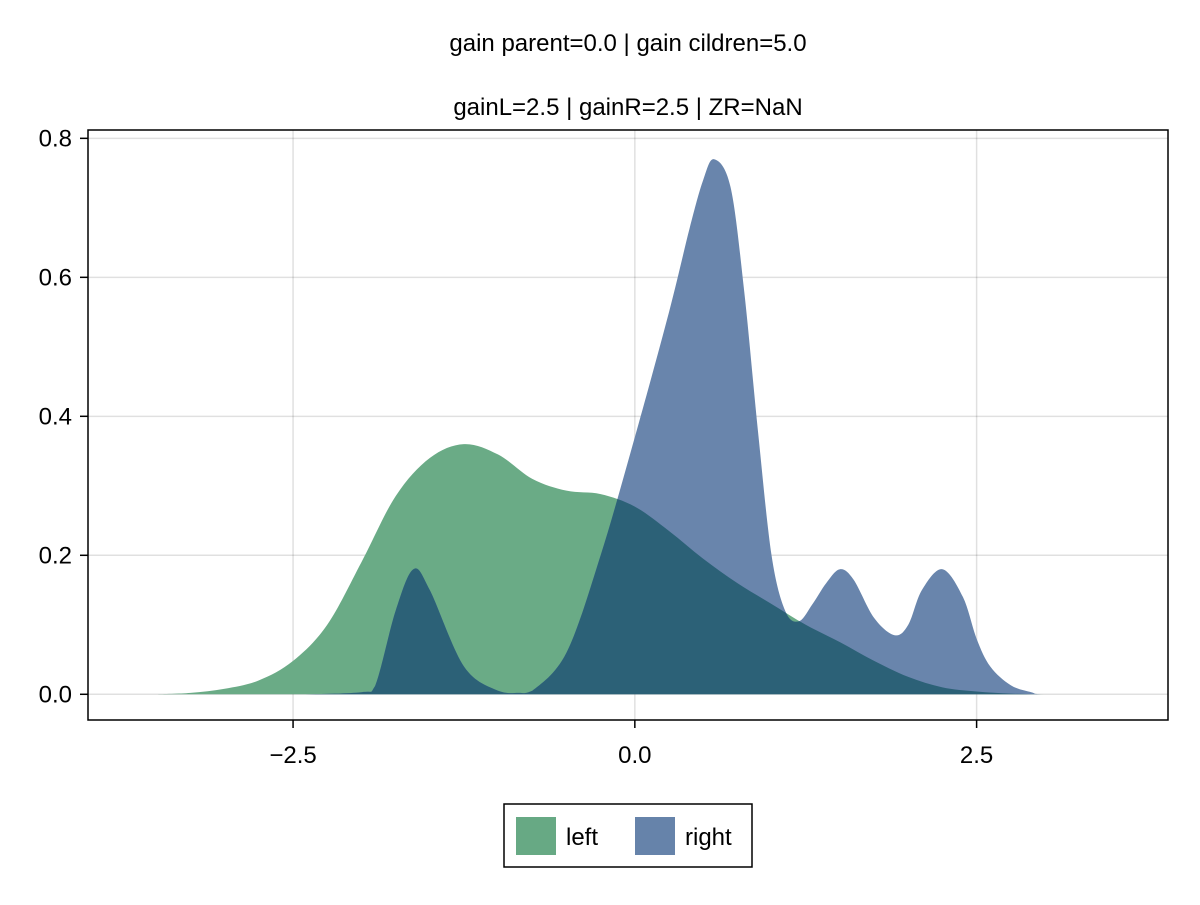  What do you see at coordinates (55, 277) in the screenshot?
I see `y-tick-label-3: 0.6` at bounding box center [55, 277].